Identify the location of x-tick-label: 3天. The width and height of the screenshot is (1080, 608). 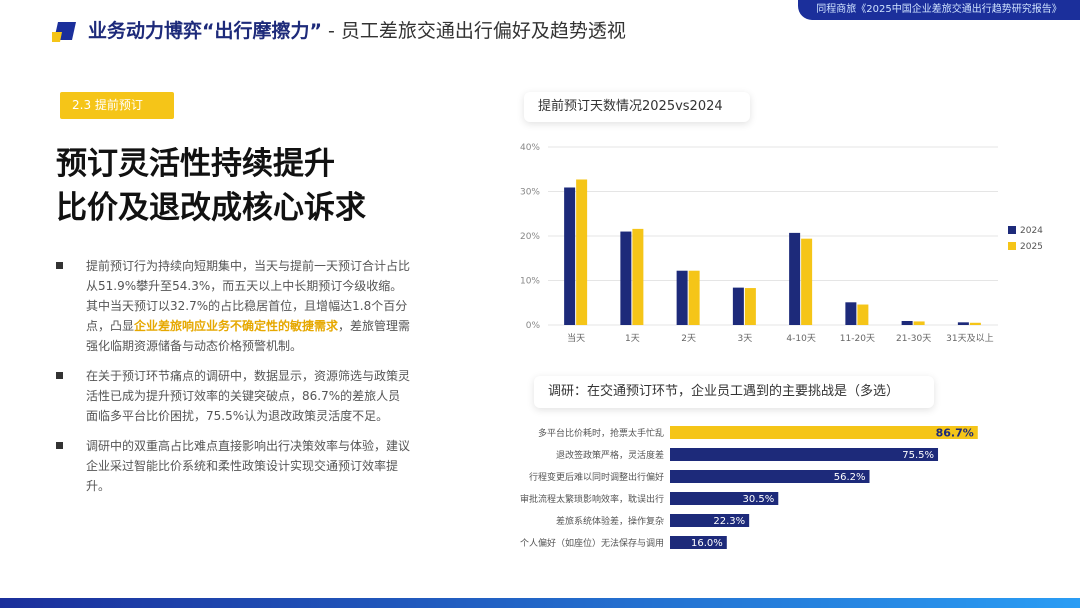
(745, 339).